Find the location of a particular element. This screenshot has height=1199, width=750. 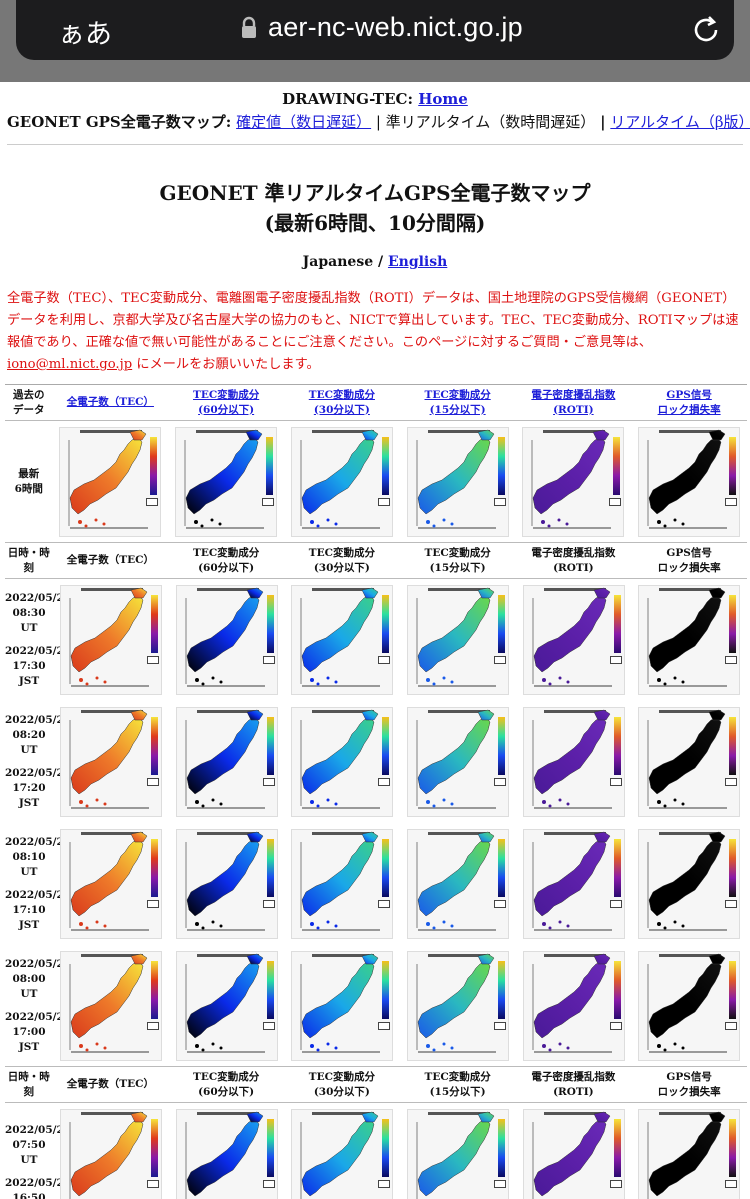

latest-row: 最新 6時間 is located at coordinates (376, 482).